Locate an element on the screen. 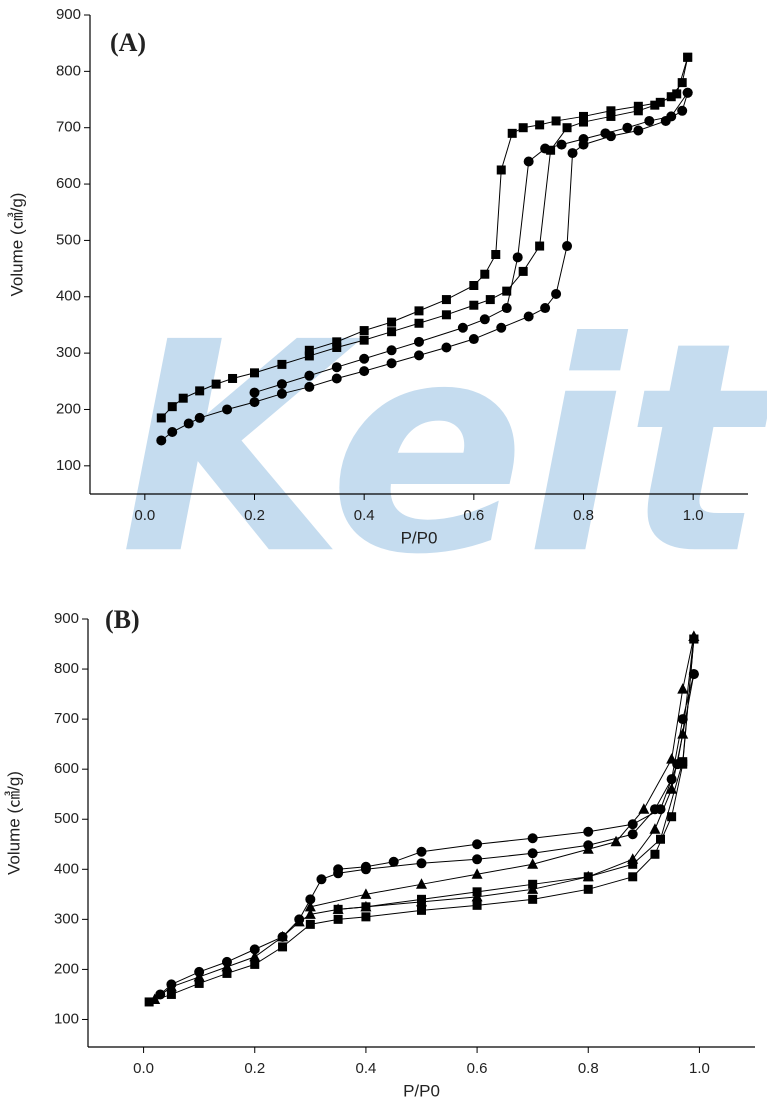 The height and width of the screenshot is (1112, 767). x-axis-label: P/P0 is located at coordinates (421, 1090).